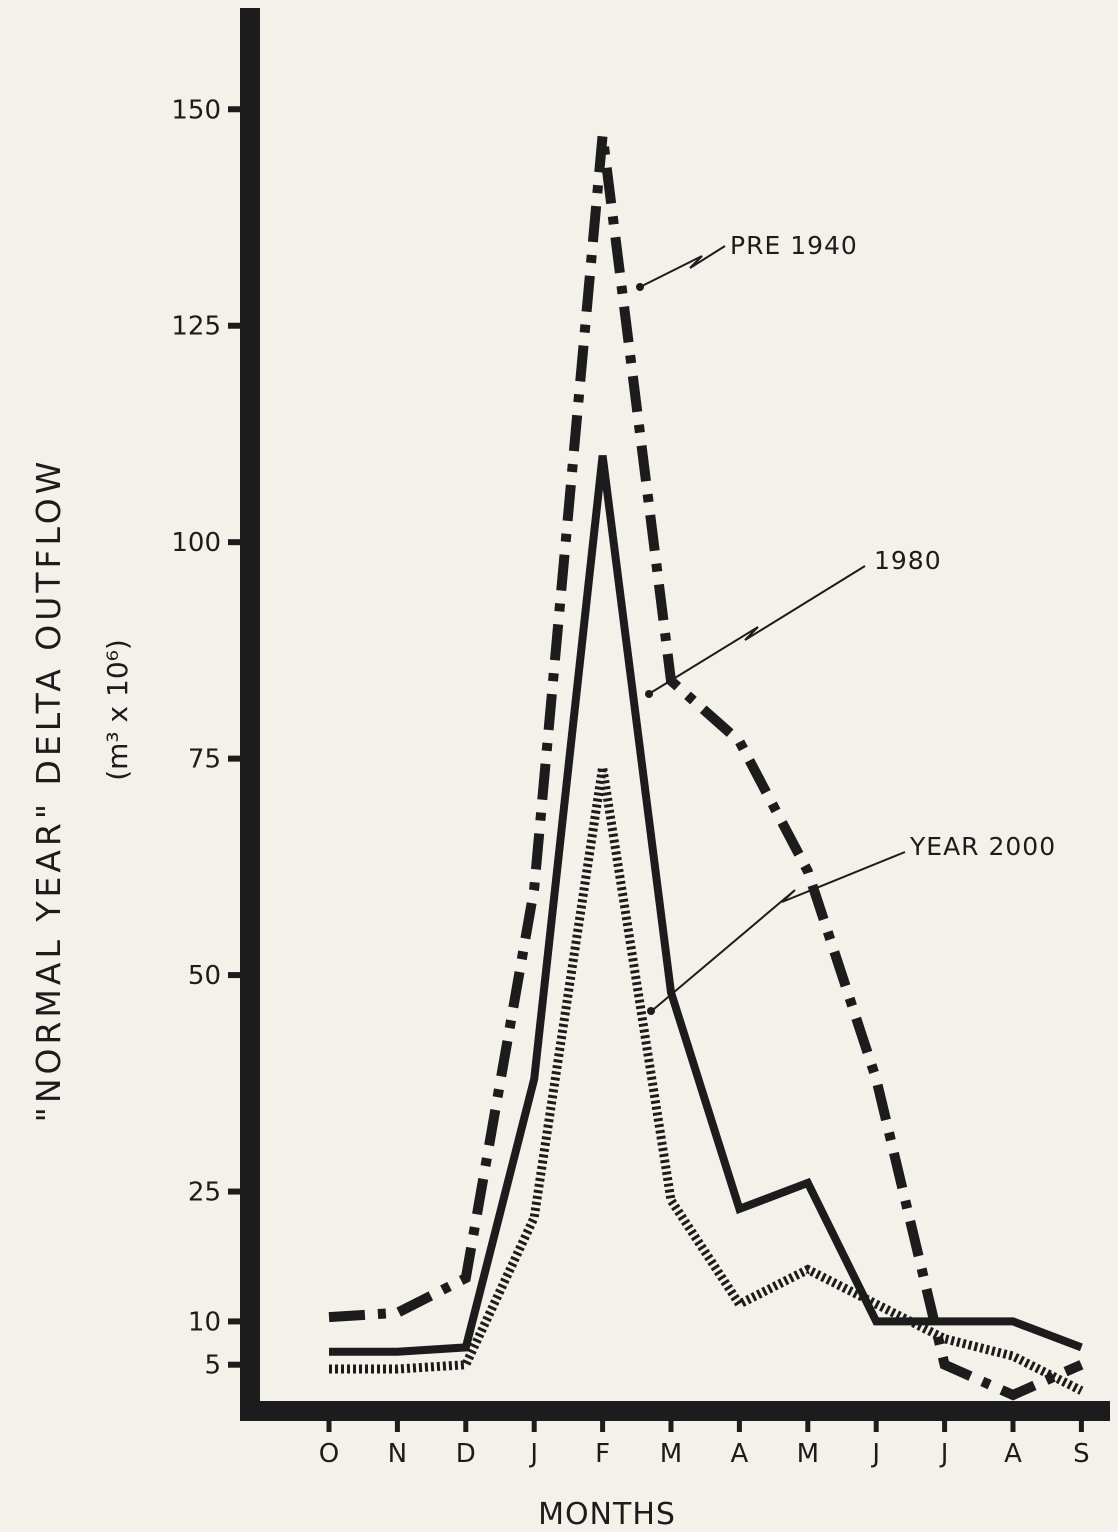 Image resolution: width=1118 pixels, height=1532 pixels. Describe the element at coordinates (651, 1011) in the screenshot. I see `annotation-arrowhead-year-2000` at that location.